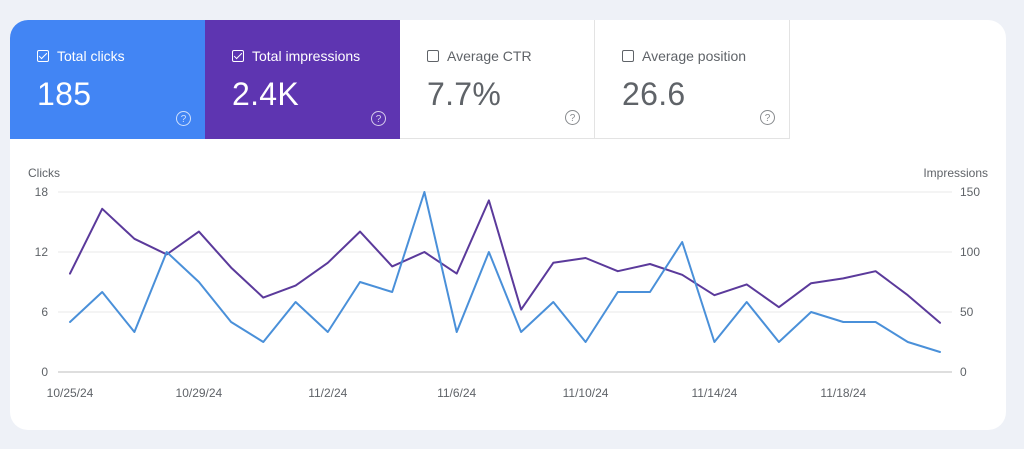 The height and width of the screenshot is (449, 1024). Describe the element at coordinates (44, 173) in the screenshot. I see `y-axis-left-label: Clicks` at that location.